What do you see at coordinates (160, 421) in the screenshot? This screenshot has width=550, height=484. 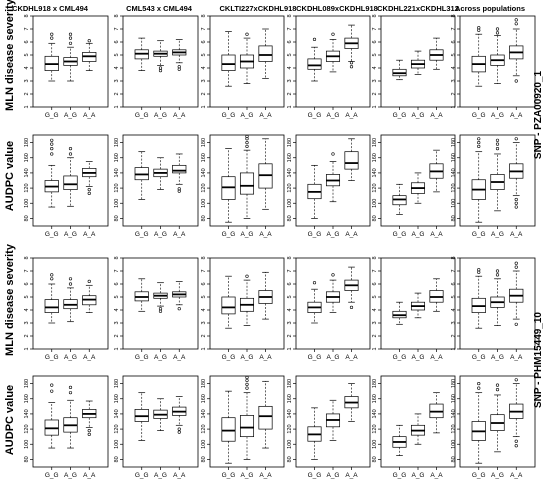 I see `panel-frame` at bounding box center [160, 421].